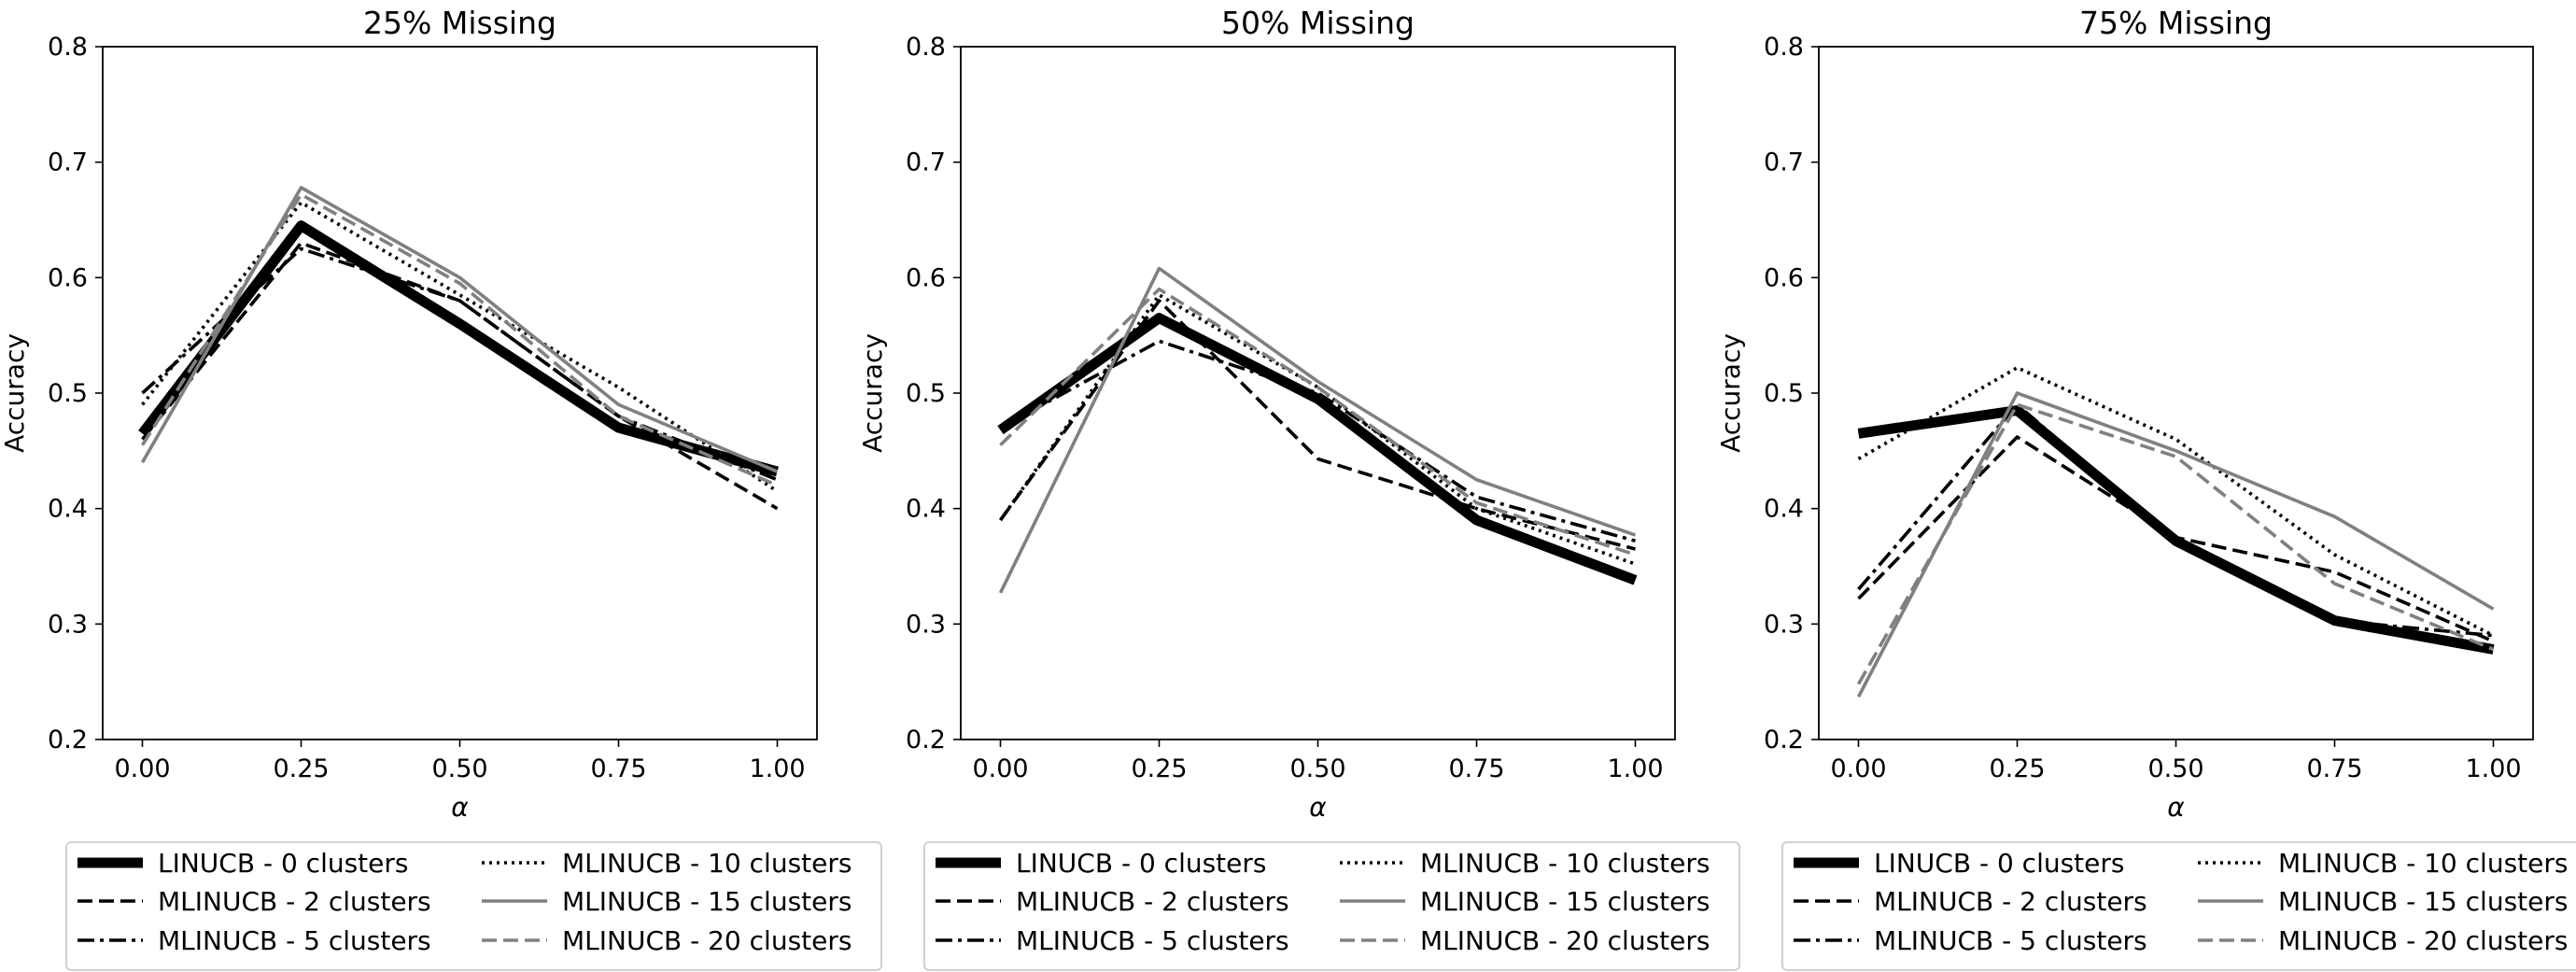  What do you see at coordinates (460, 23) in the screenshot?
I see `chart-title: 25% Missing` at bounding box center [460, 23].